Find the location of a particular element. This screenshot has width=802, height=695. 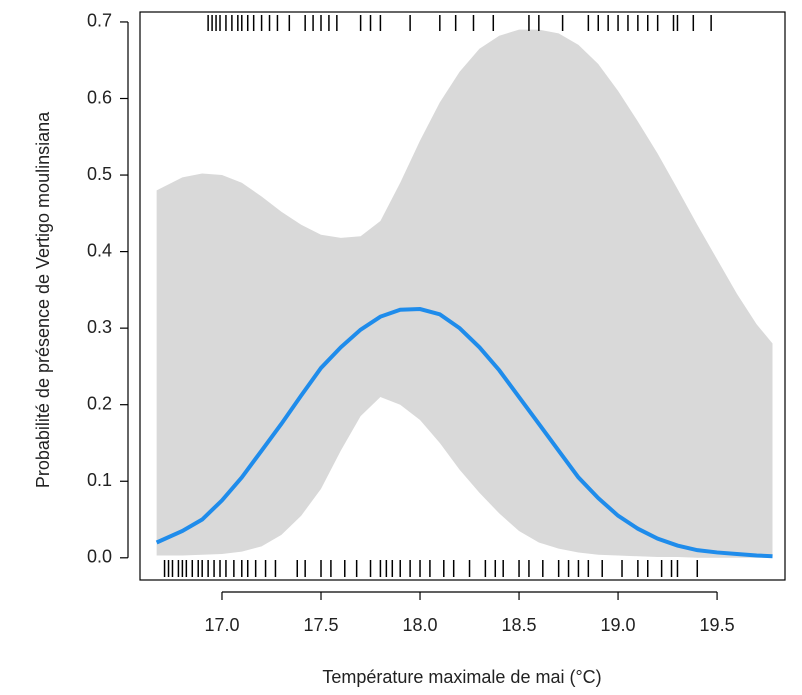

y-tick-label: 0.6 is located at coordinates (99, 97).